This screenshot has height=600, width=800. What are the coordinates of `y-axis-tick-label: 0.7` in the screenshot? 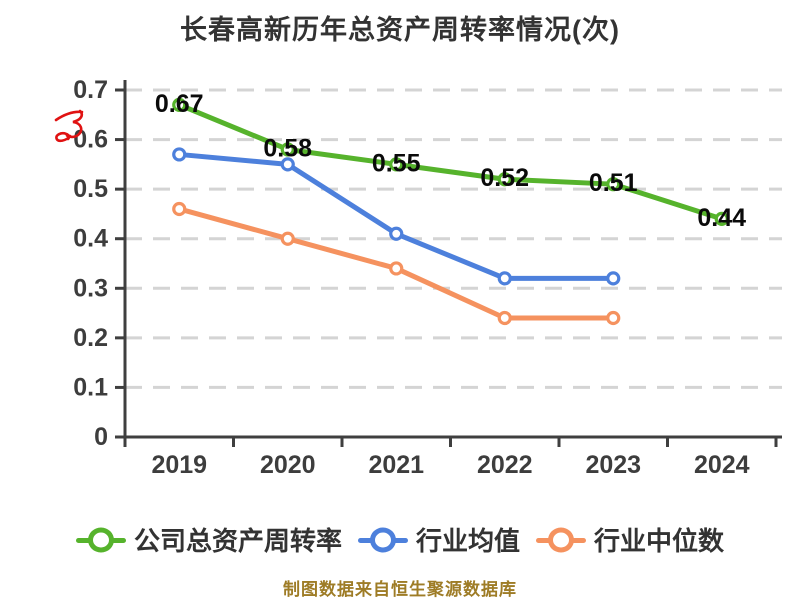 It's located at (90, 90).